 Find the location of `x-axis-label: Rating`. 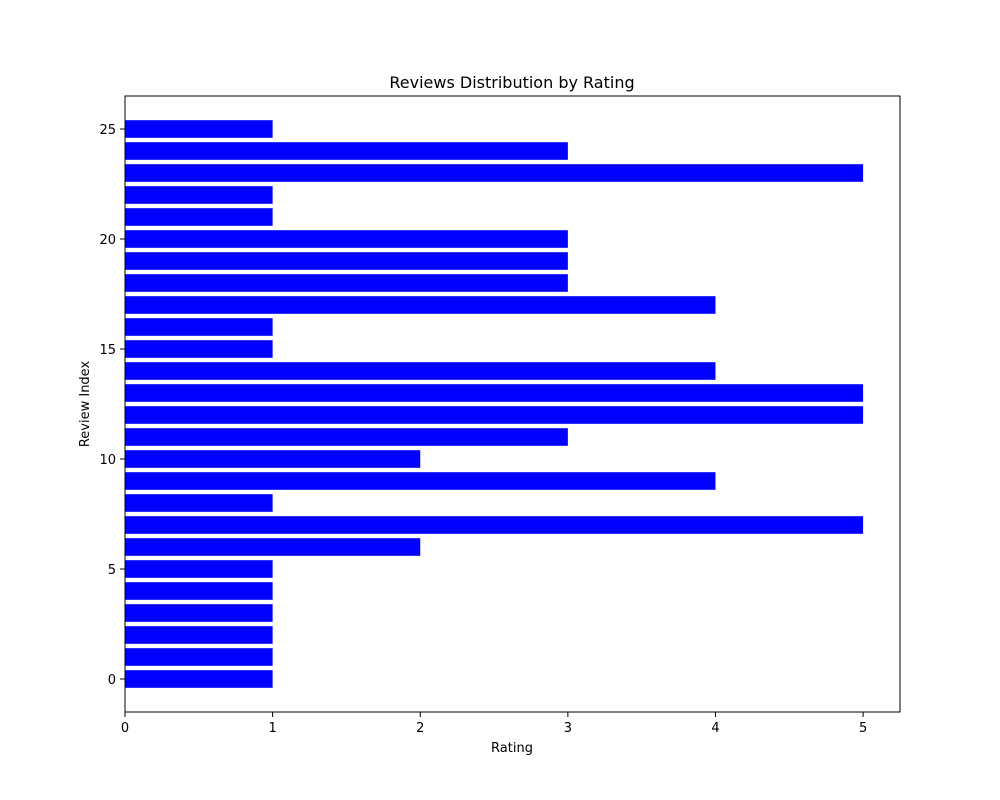

x-axis-label: Rating is located at coordinates (512, 748).